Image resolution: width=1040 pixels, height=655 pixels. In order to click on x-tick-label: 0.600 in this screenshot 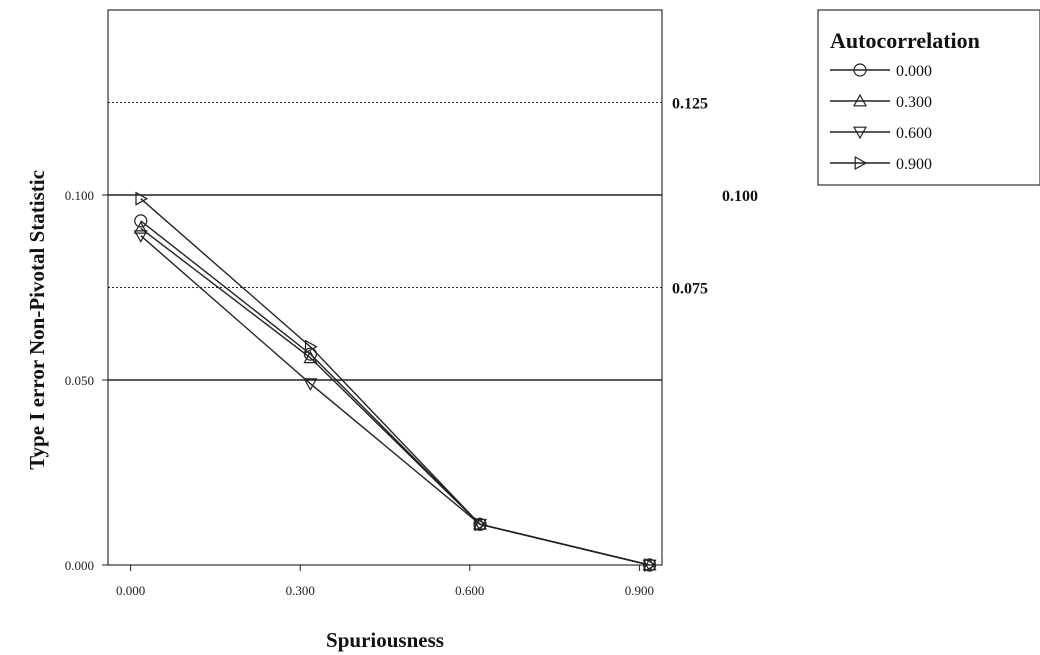, I will do `click(469, 590)`.